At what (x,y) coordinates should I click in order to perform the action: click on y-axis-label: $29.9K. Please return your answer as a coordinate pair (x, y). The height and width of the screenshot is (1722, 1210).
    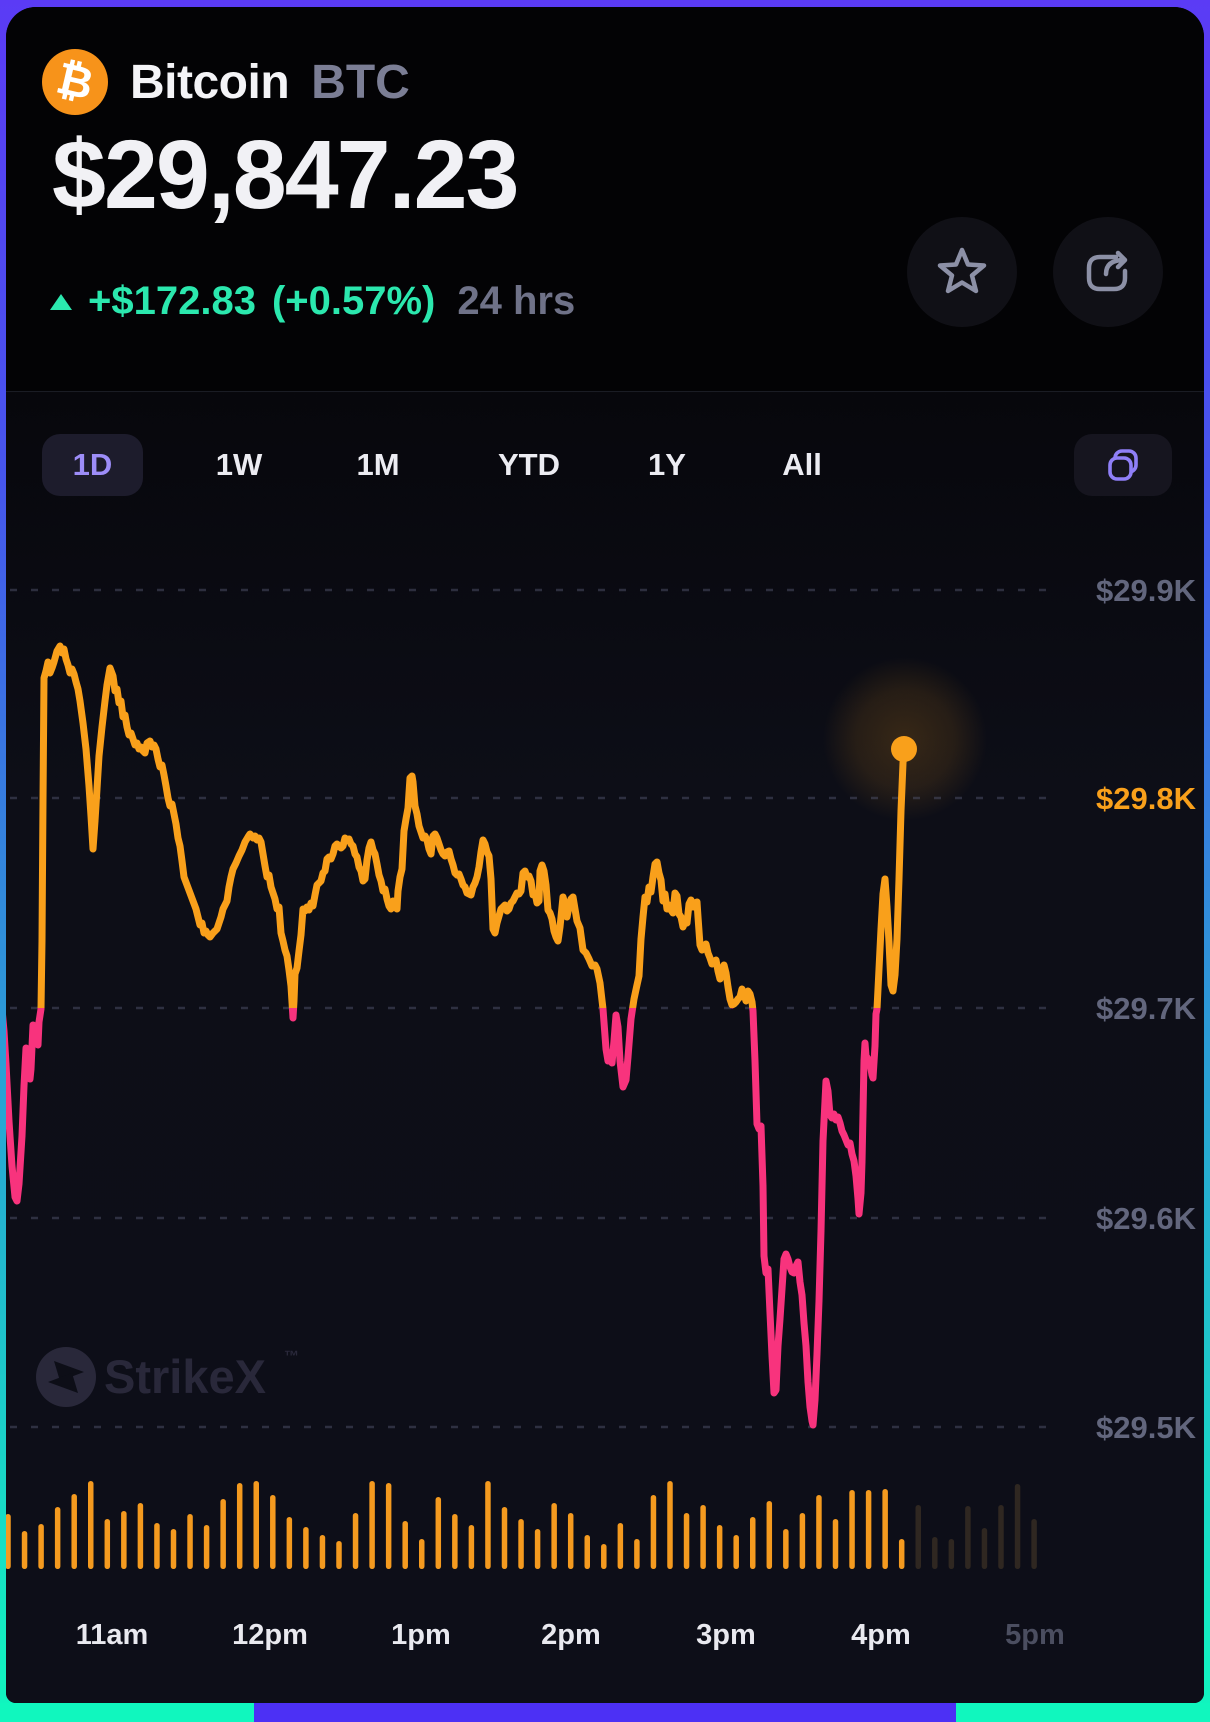
    Looking at the image, I should click on (1146, 590).